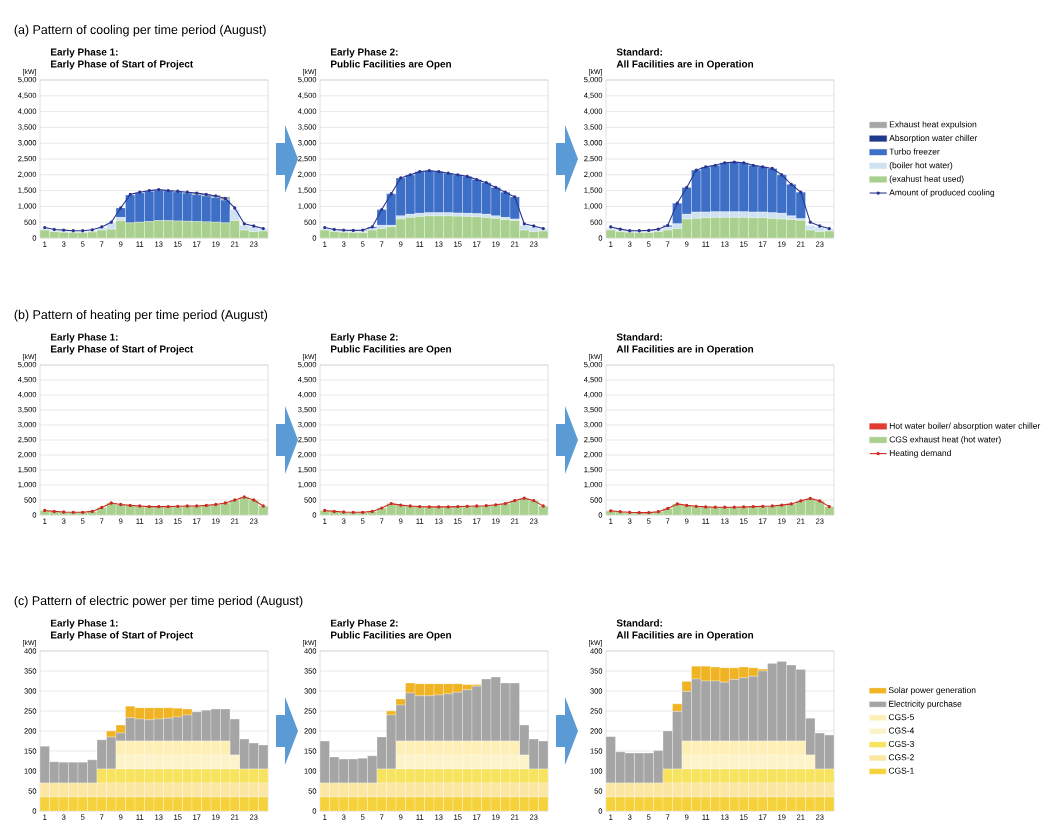 This screenshot has width=1056, height=828. Describe the element at coordinates (932, 690) in the screenshot. I see `legend-label: Solar power generation` at that location.